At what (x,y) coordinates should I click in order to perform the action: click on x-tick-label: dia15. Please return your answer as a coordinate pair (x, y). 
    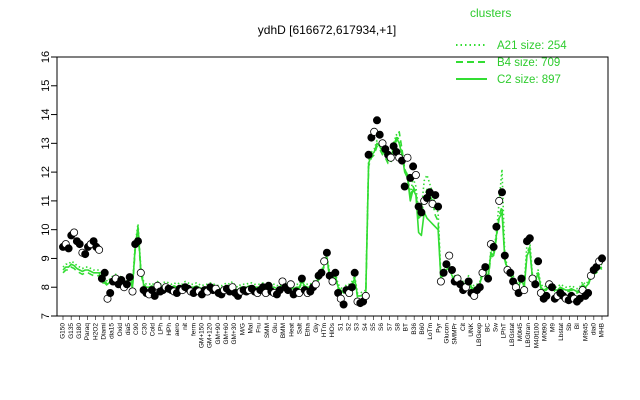
    Looking at the image, I should click on (112, 331).